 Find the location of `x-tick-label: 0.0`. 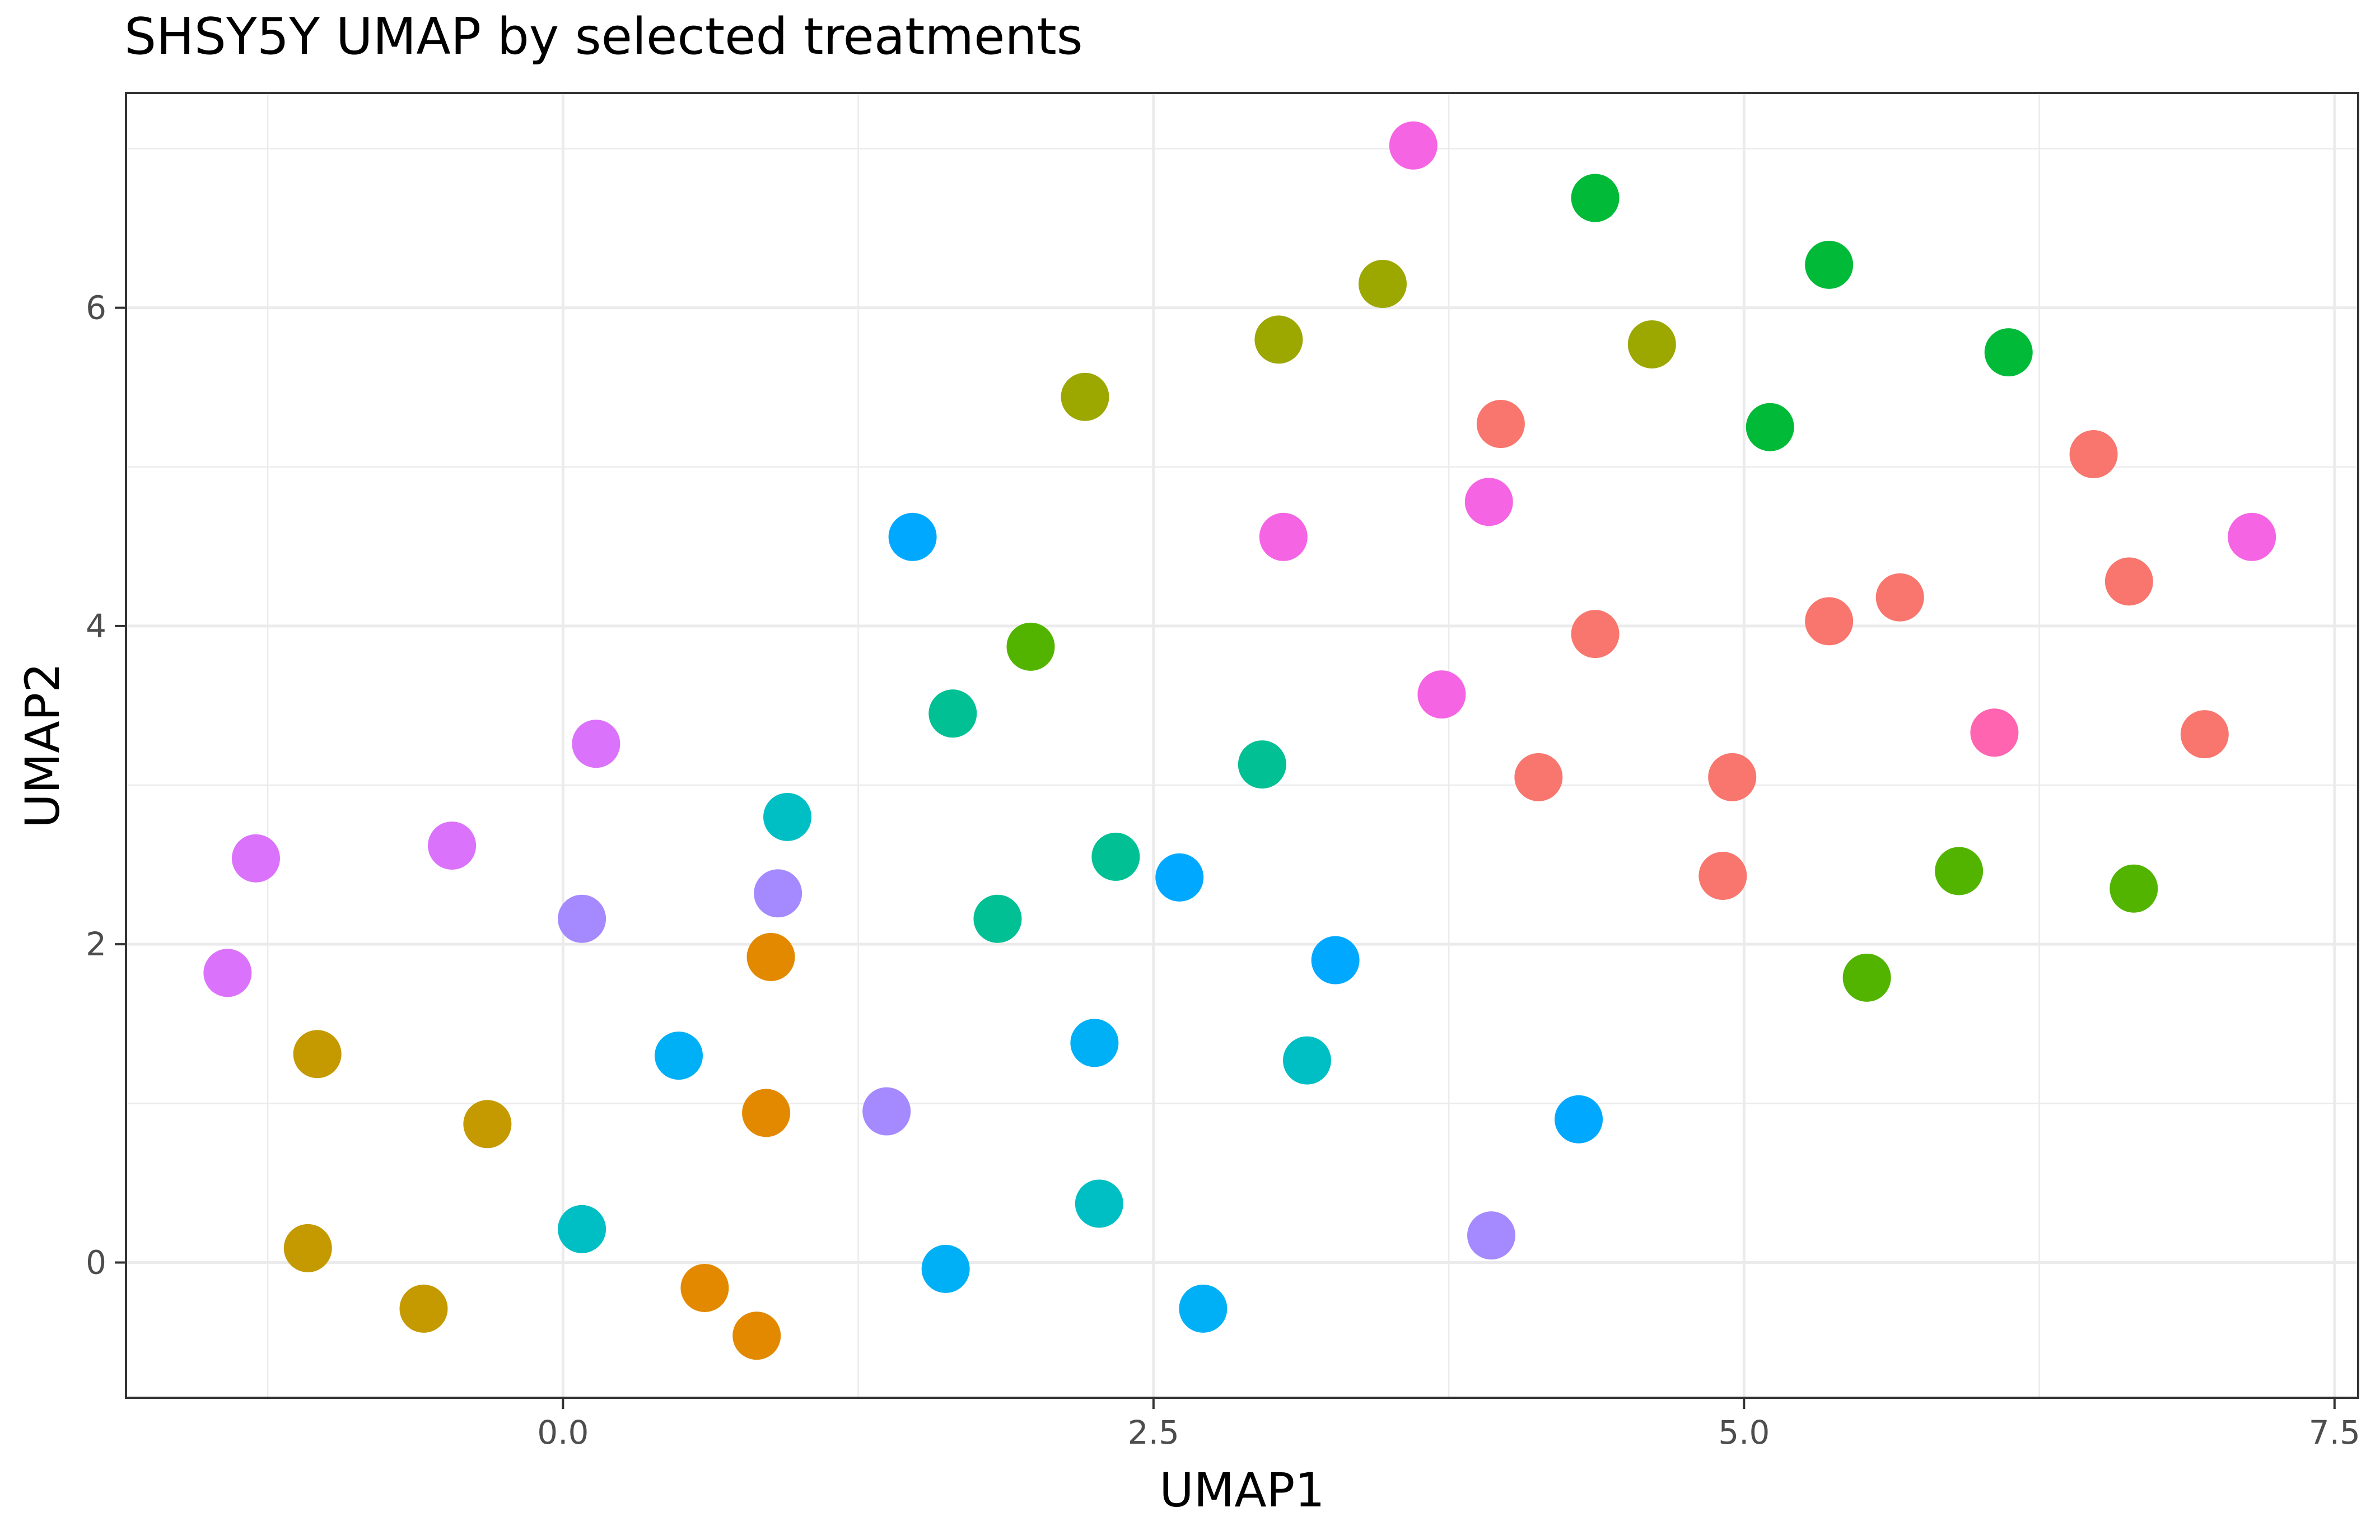

x-tick-label: 0.0 is located at coordinates (563, 1432).